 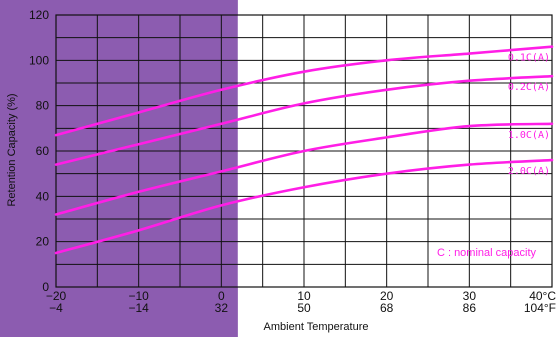 What do you see at coordinates (56, 296) in the screenshot?
I see `x-tick-label-celsius: −20` at bounding box center [56, 296].